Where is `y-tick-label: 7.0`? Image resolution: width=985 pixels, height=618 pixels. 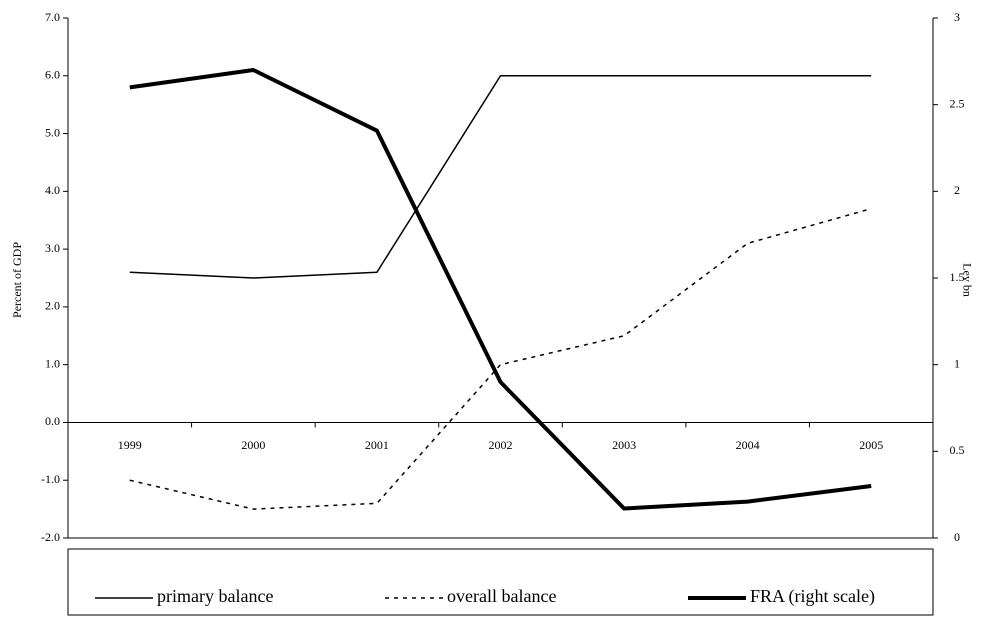 y-tick-label: 7.0 is located at coordinates (52, 17).